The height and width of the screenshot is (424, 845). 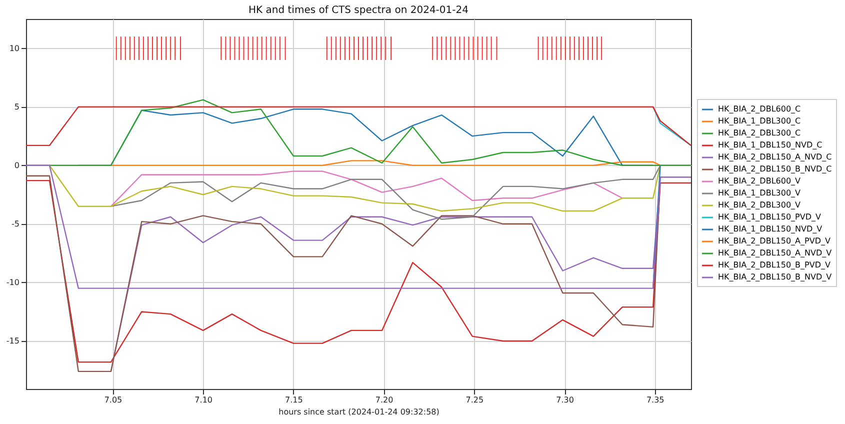 What do you see at coordinates (760, 109) in the screenshot?
I see `legend-label: HK_BIA_2_DBL600_C` at bounding box center [760, 109].